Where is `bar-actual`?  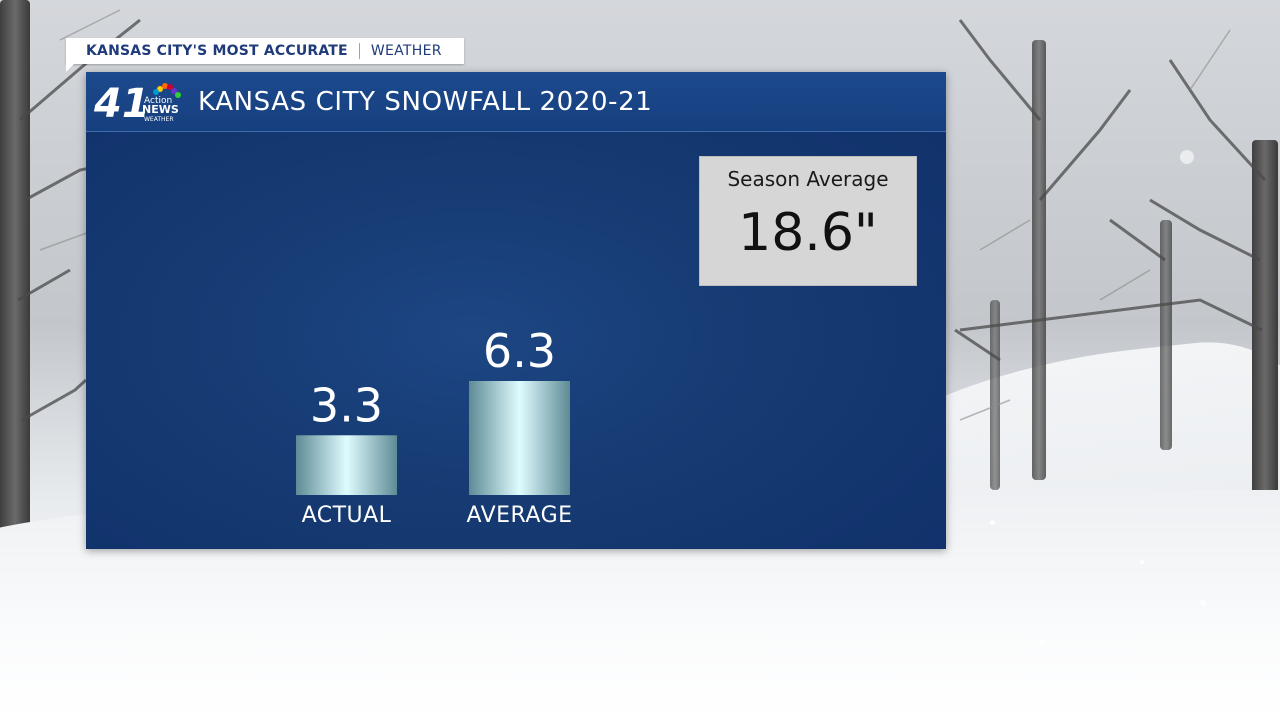 bar-actual is located at coordinates (346, 465).